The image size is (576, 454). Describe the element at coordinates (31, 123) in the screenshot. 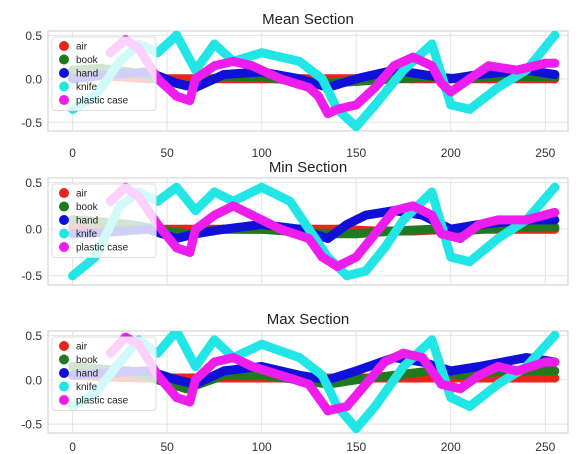

I see `y-tick-label: -0.5` at that location.